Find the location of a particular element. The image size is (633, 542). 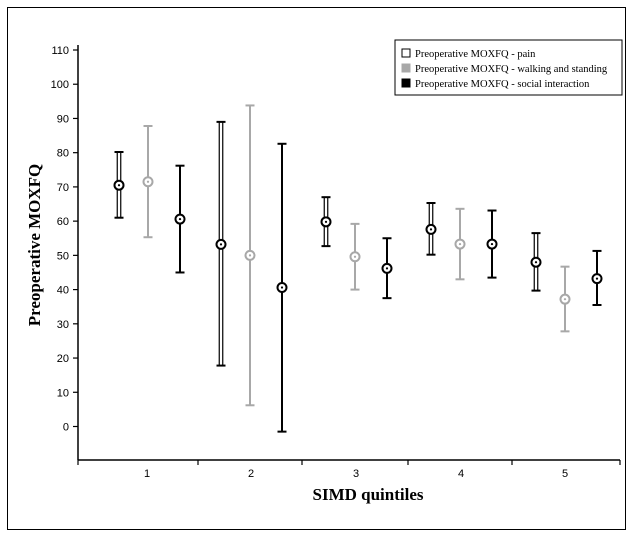

y-tick-label: 110 is located at coordinates (60, 51).